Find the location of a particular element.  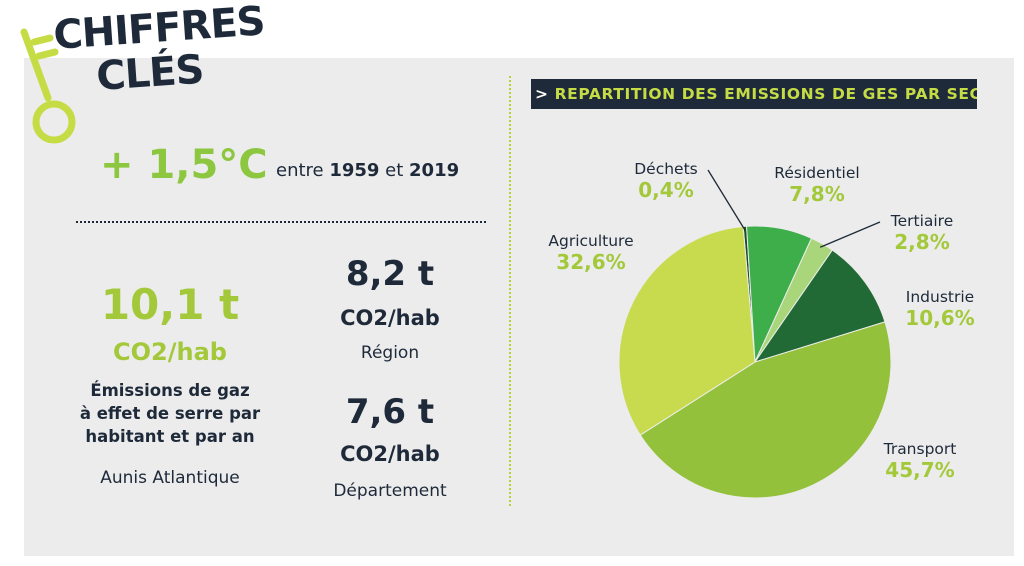

pie-slice-agriculture is located at coordinates (687, 330).